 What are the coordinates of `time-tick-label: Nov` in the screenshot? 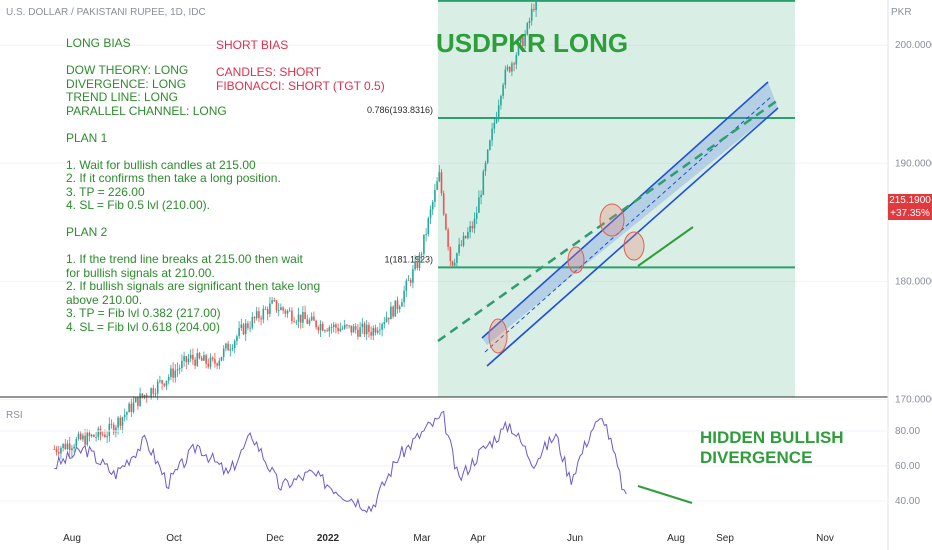 It's located at (825, 538).